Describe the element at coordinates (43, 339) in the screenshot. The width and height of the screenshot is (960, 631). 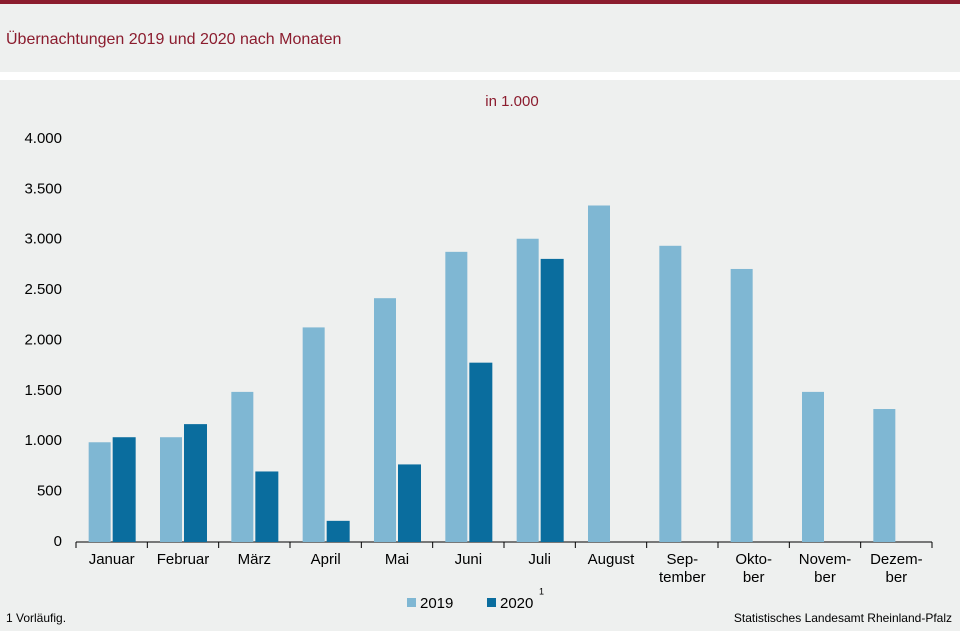
I see `y-tick-label: 2.000` at that location.